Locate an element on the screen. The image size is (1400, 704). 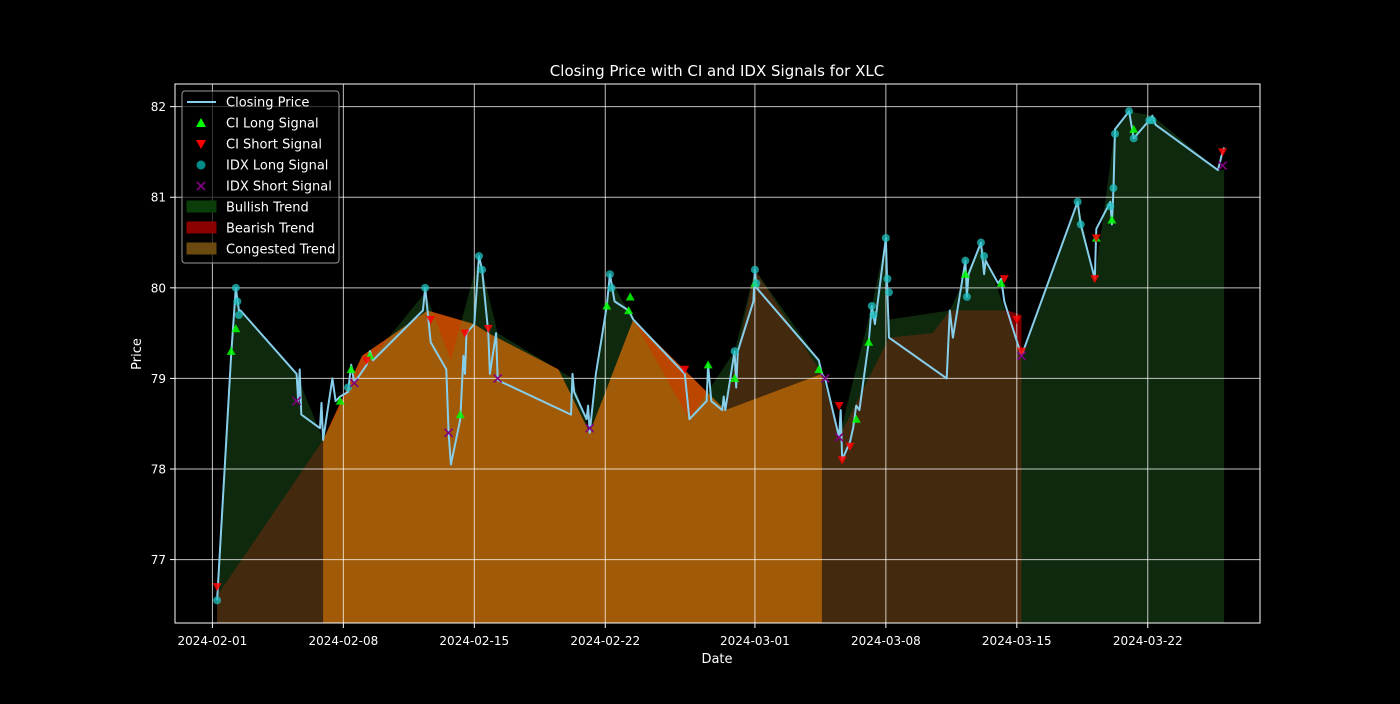
legend-entry-label: Congested Trend is located at coordinates (280, 250).